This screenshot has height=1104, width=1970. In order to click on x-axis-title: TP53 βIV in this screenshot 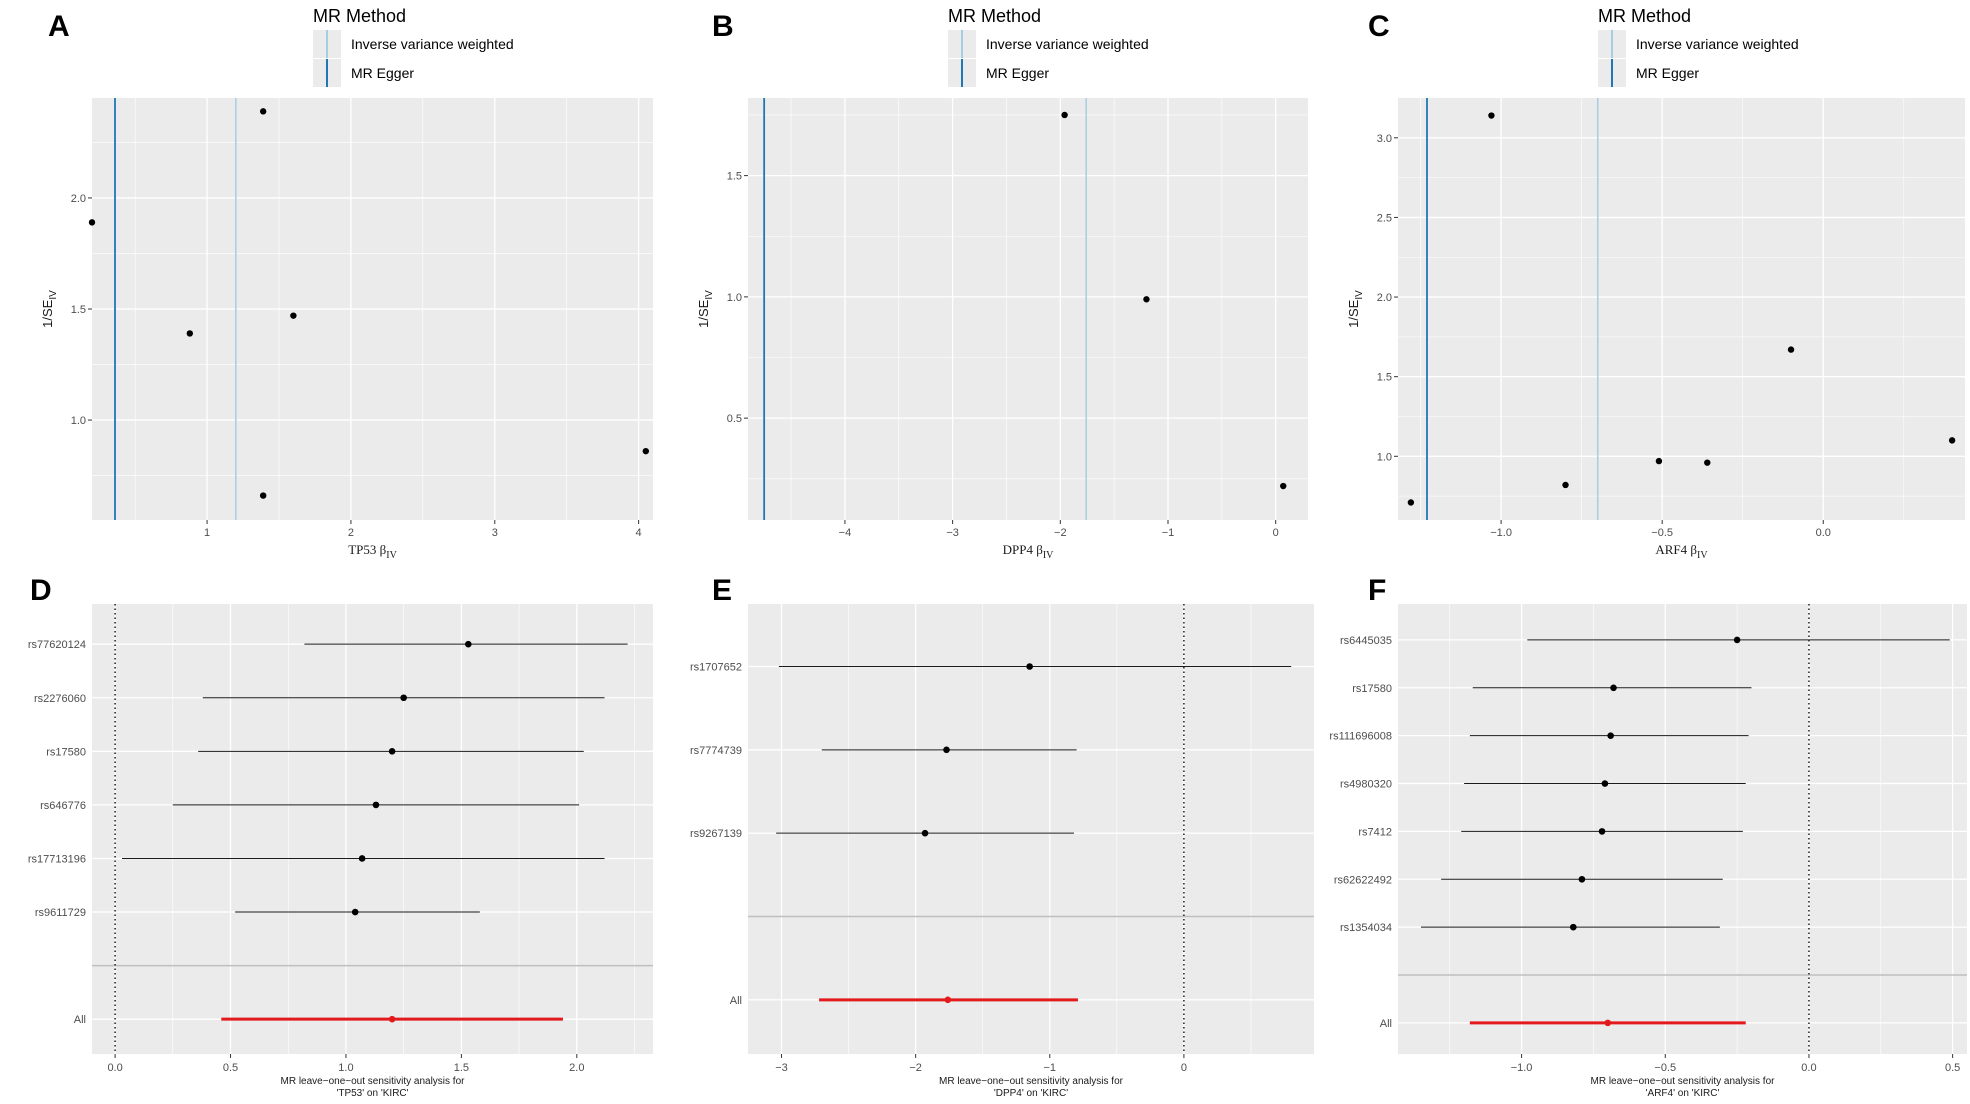, I will do `click(372, 551)`.